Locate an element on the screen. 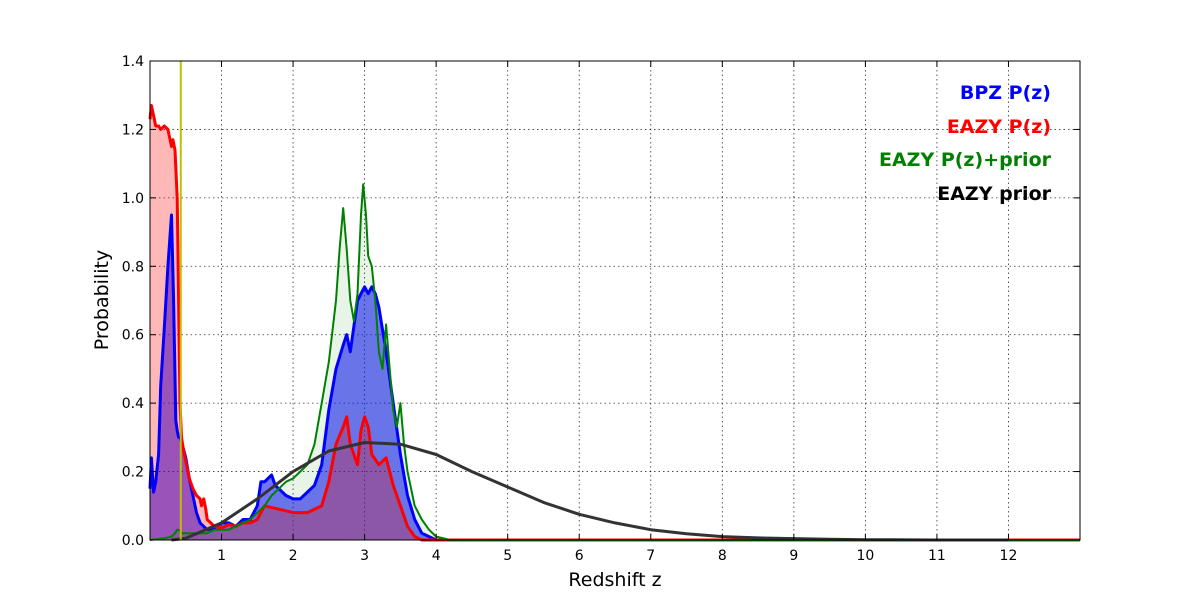 The height and width of the screenshot is (600, 1200). x-tick-label: 1 is located at coordinates (221, 556).